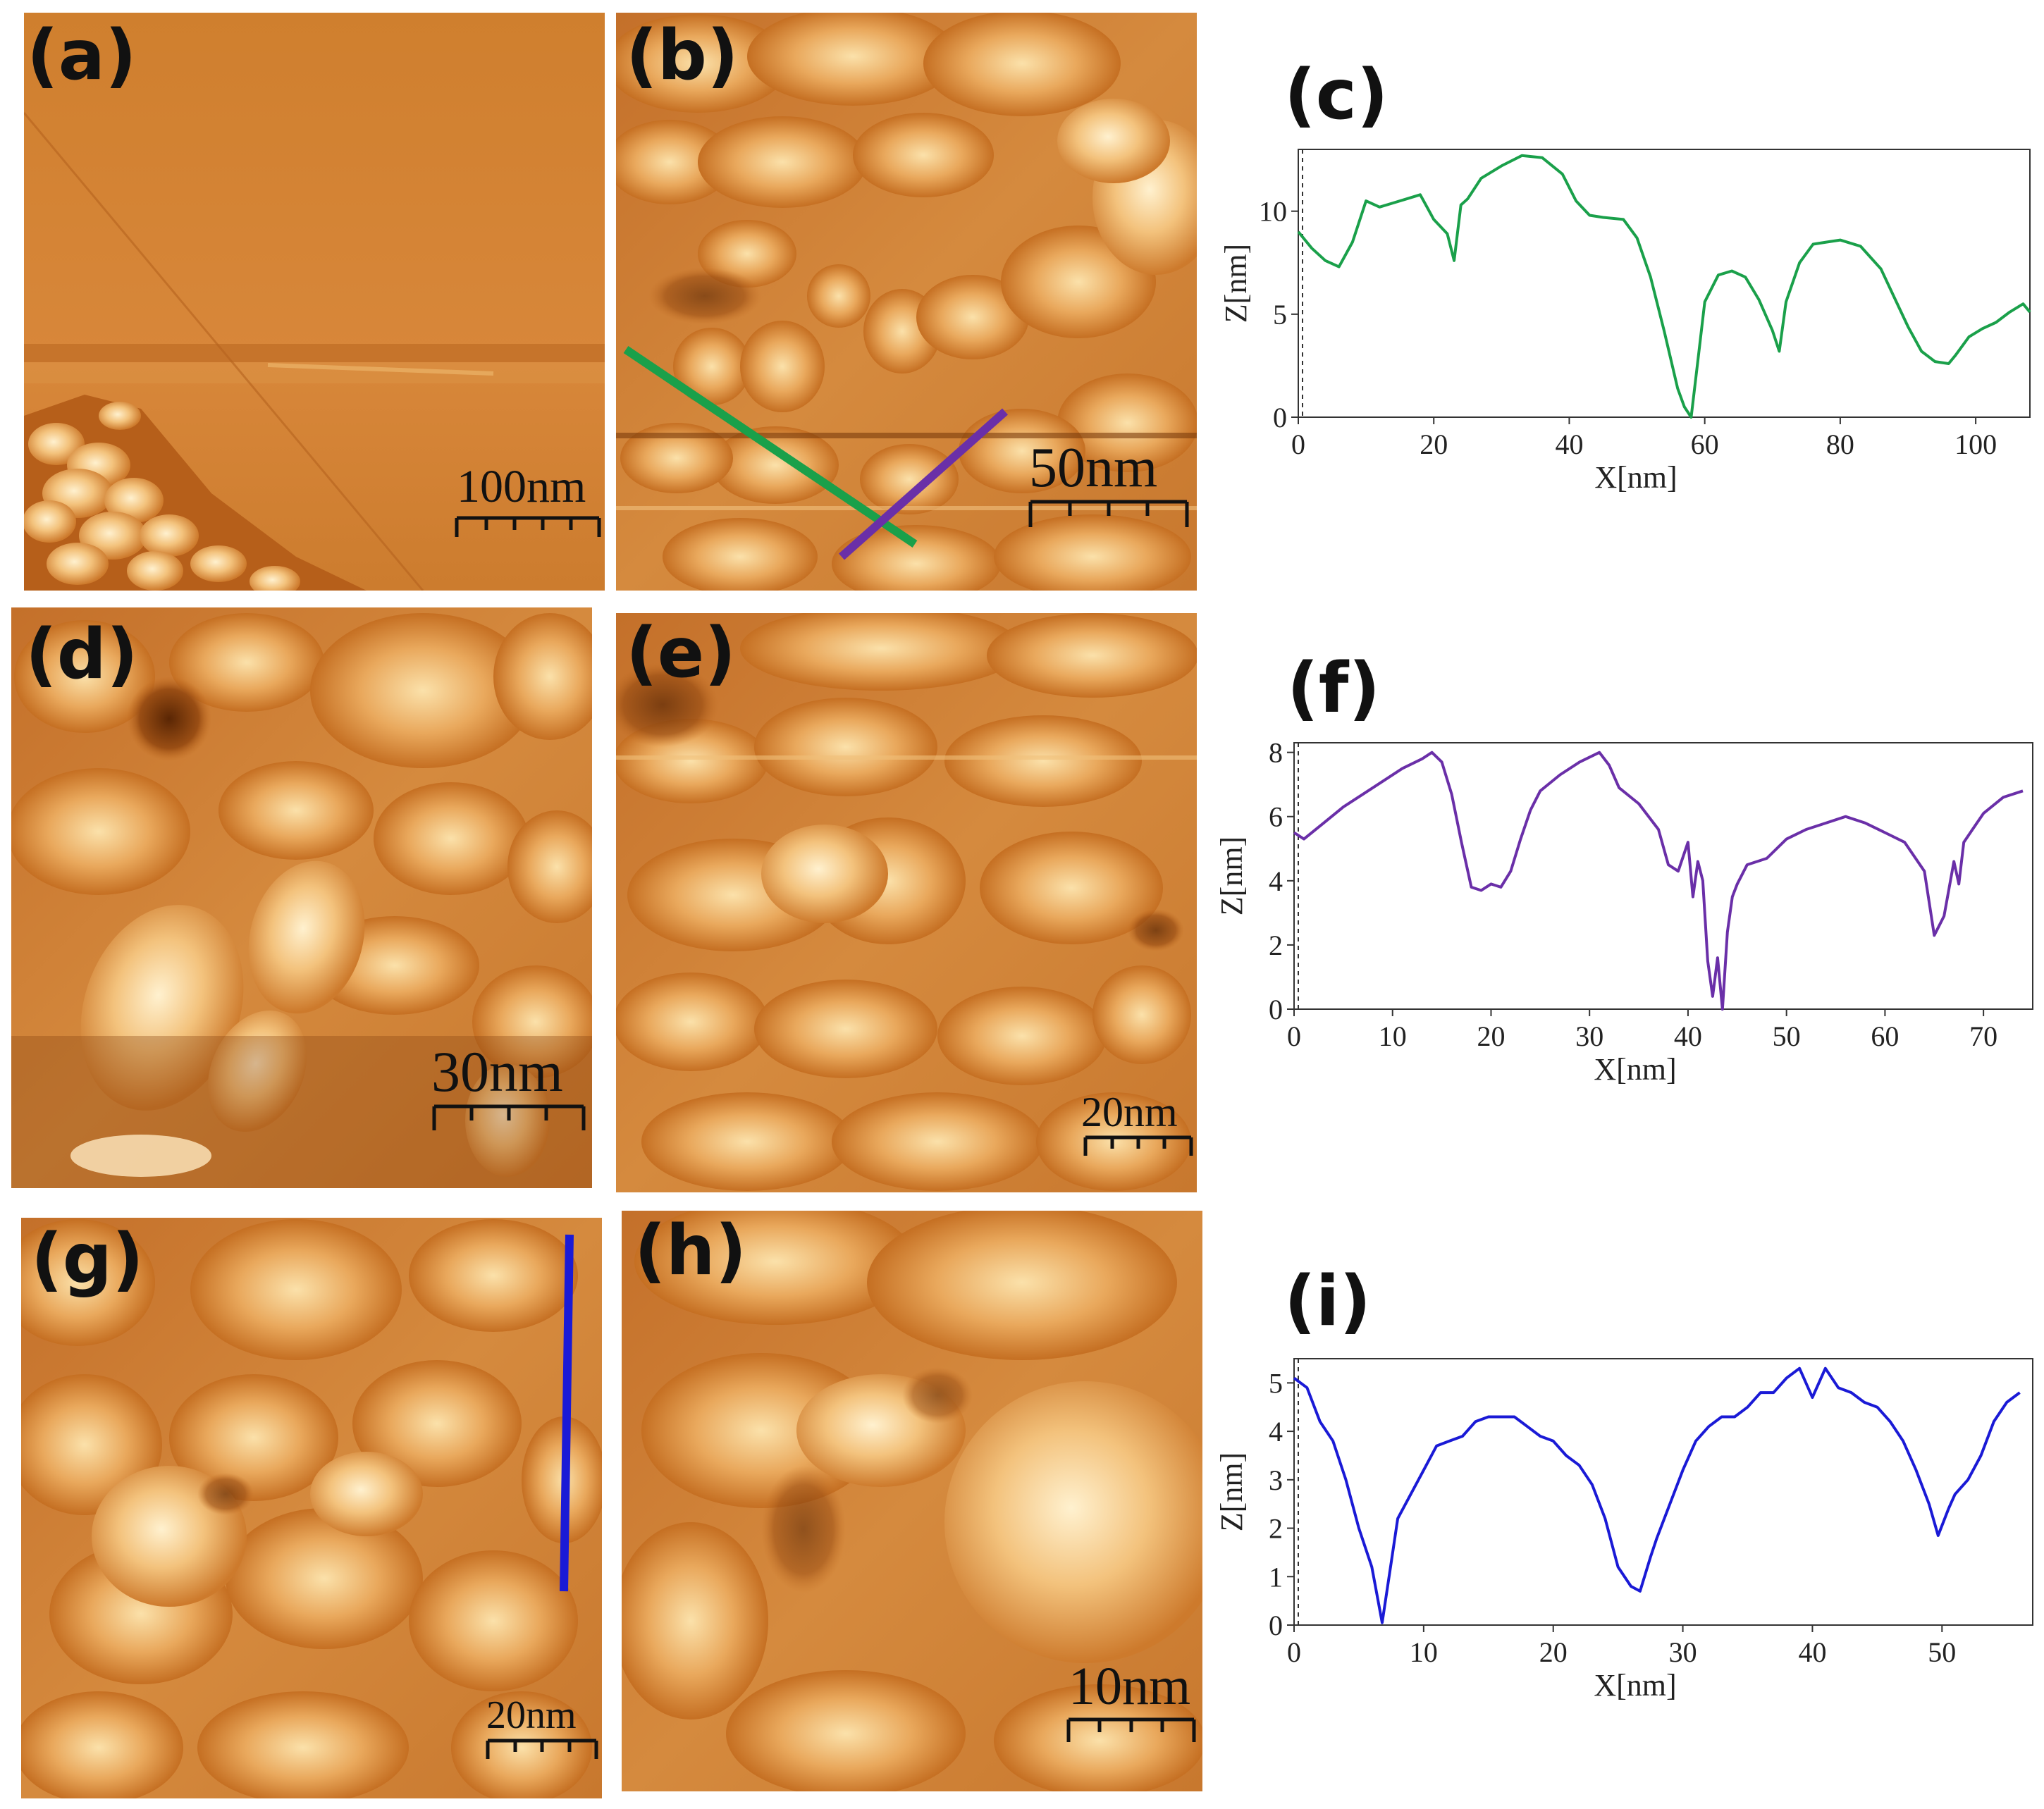  Describe the element at coordinates (1093, 468) in the screenshot. I see `scale-bar-text-b: 50nm` at that location.